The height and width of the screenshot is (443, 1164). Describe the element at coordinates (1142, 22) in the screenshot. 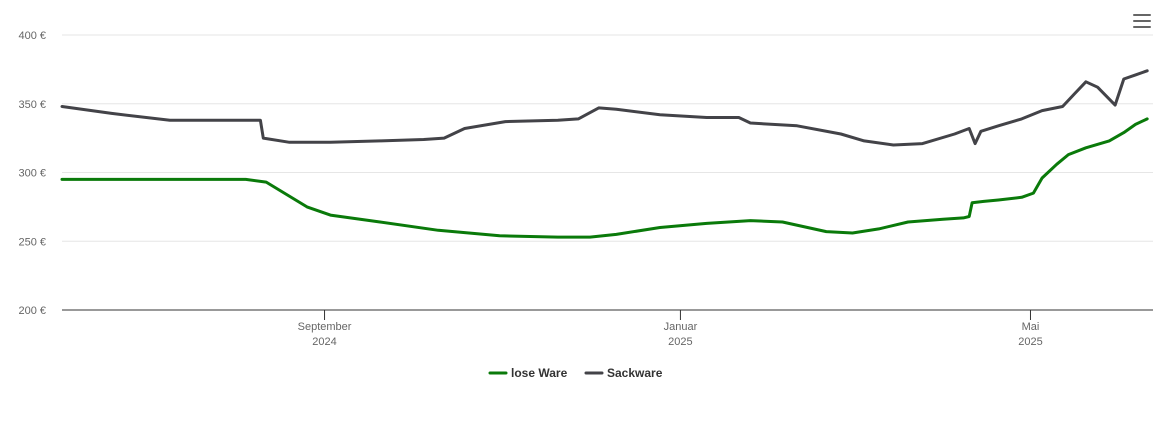

I see `hamburger-menu-icon` at that location.